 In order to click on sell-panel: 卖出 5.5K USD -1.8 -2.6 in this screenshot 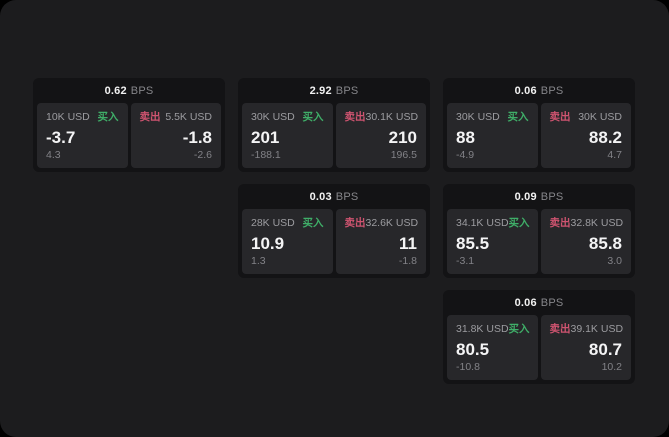, I will do `click(175, 135)`.